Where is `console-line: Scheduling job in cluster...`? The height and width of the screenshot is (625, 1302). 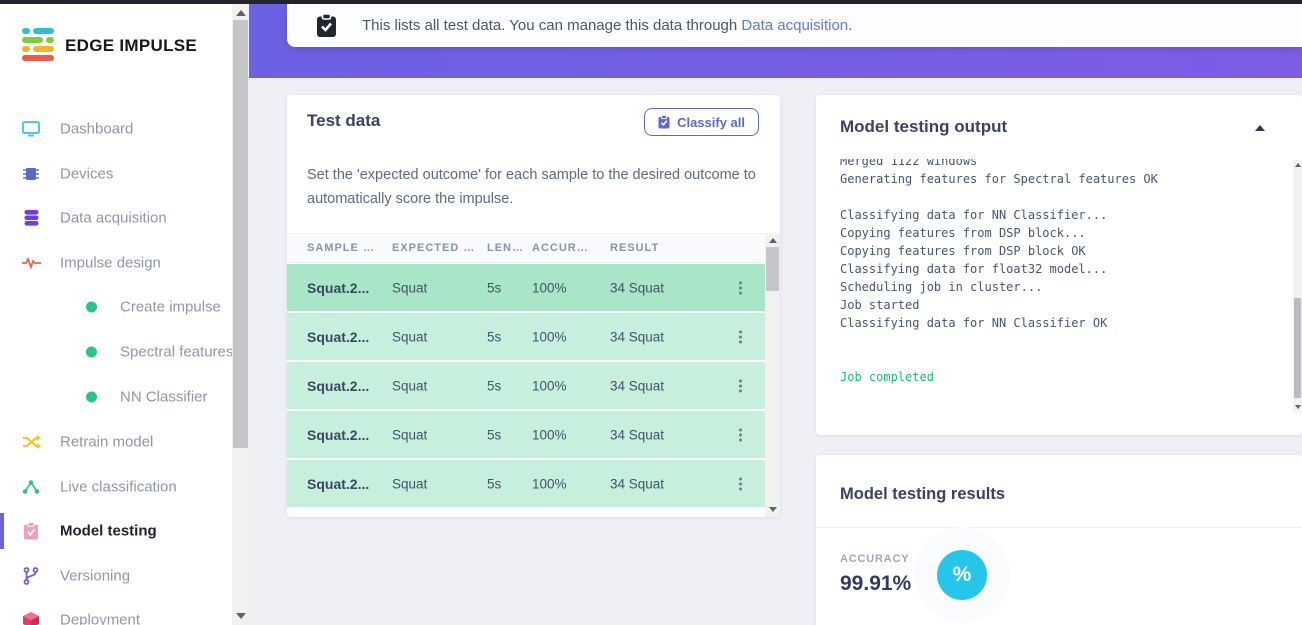
console-line: Scheduling job in cluster... is located at coordinates (941, 287).